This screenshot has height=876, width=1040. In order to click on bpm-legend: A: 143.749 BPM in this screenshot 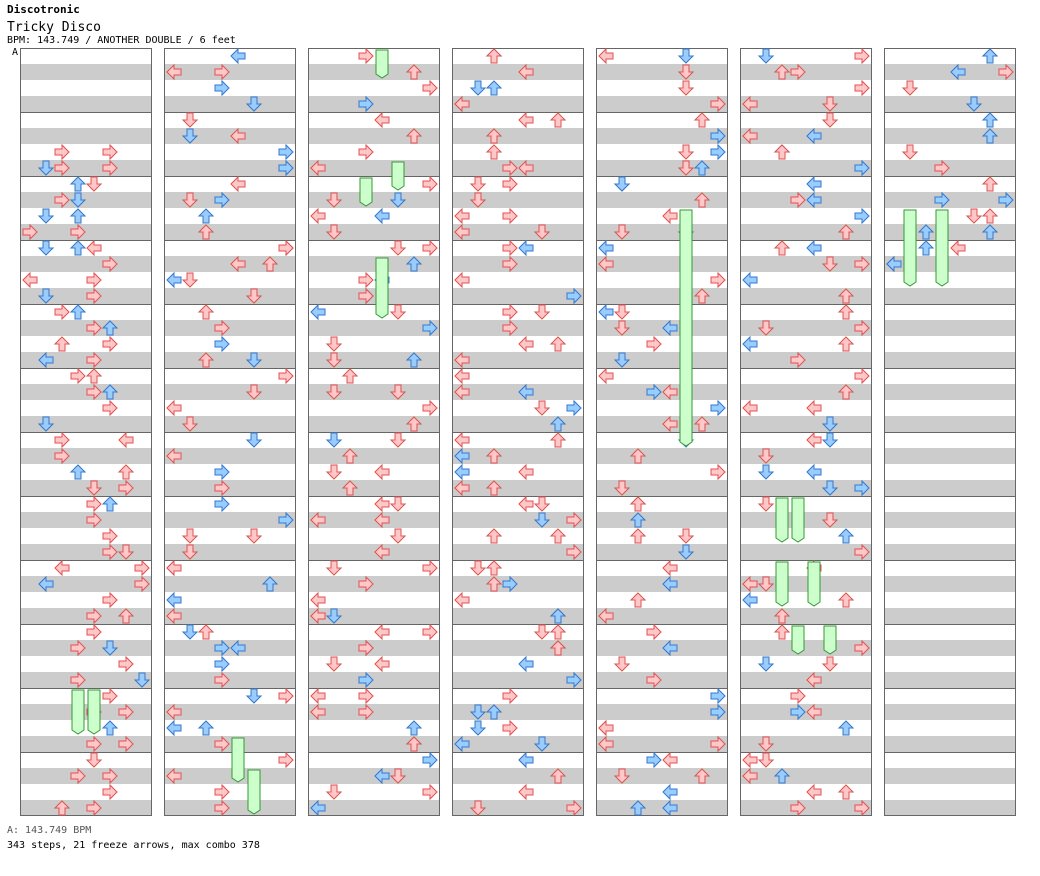, I will do `click(49, 830)`.